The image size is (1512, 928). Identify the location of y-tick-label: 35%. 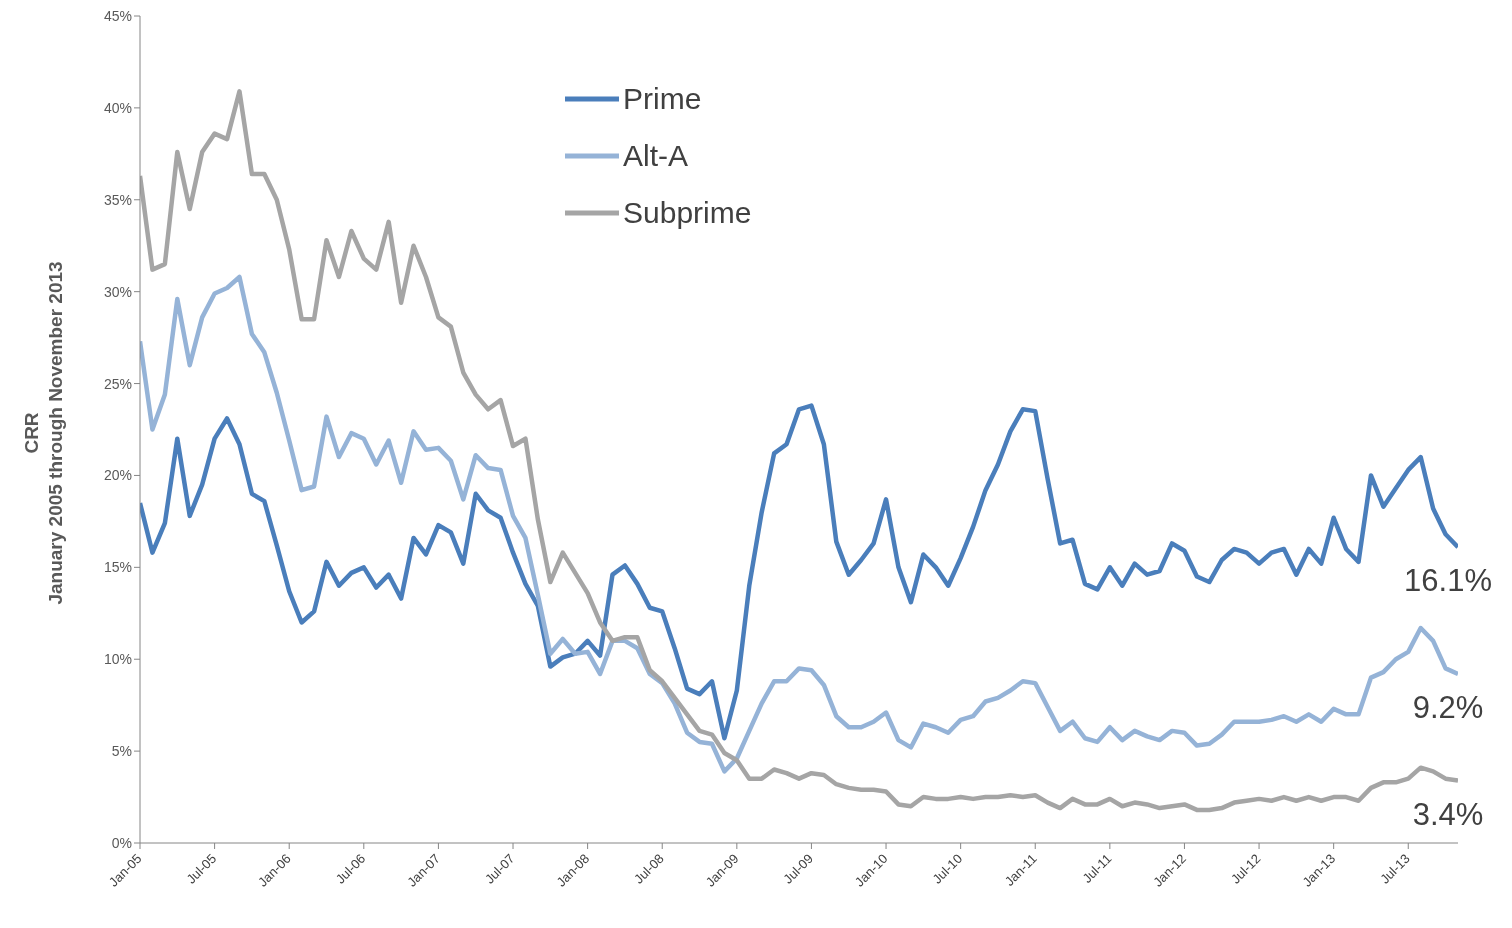
(117, 199).